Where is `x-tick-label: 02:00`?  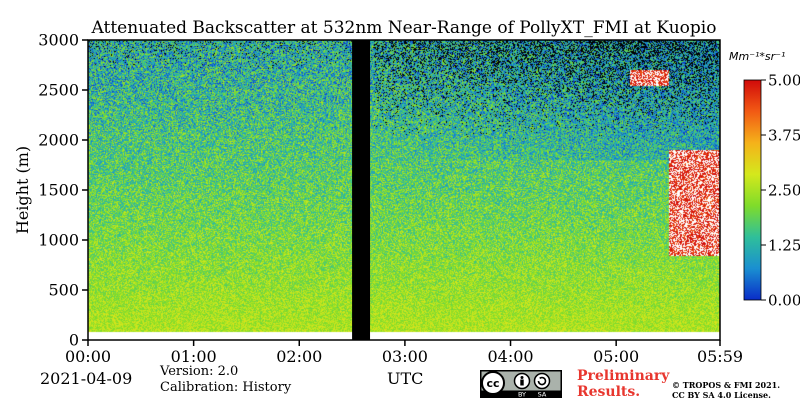
x-tick-label: 02:00 is located at coordinates (299, 356).